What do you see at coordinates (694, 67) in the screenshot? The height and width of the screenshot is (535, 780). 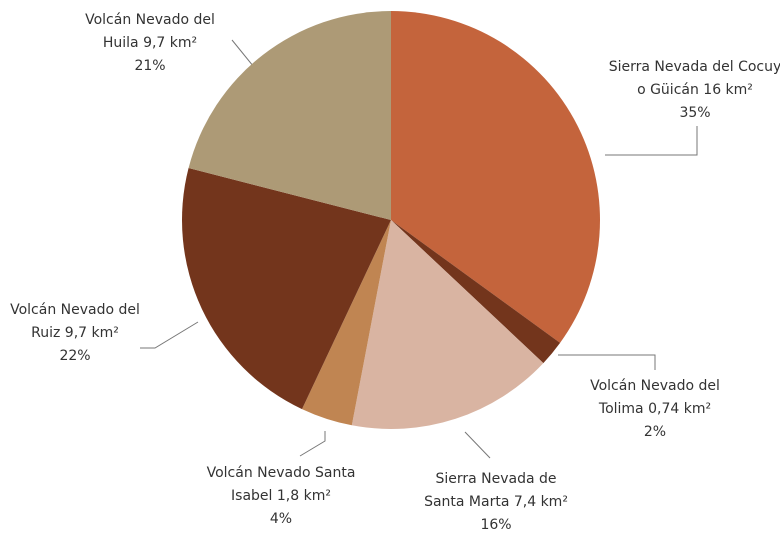 I see `slice-label: Sierra Nevada del Cocuy` at bounding box center [694, 67].